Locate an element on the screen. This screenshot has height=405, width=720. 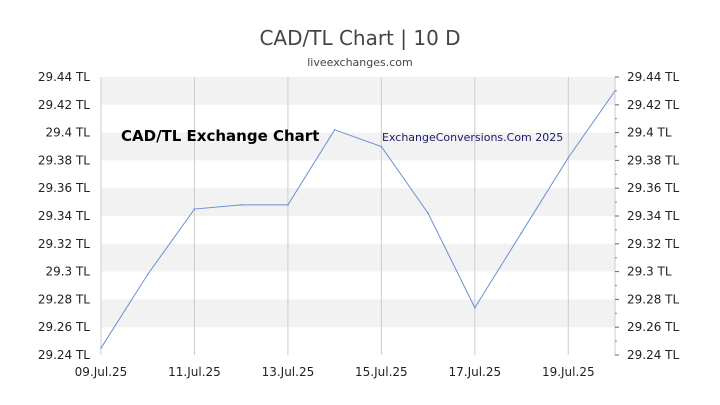
y-tick-label-right: 29.44 TL is located at coordinates (653, 77).